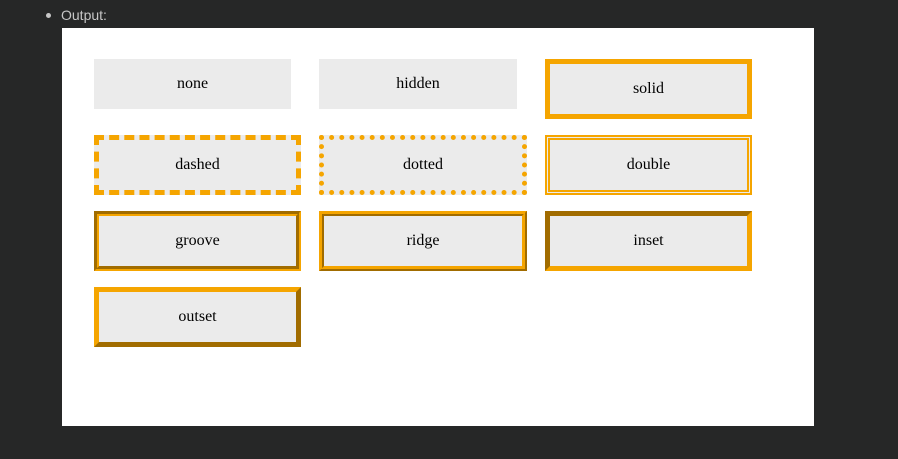 The image size is (898, 459). What do you see at coordinates (84, 15) in the screenshot?
I see `output-label-text: Output:` at bounding box center [84, 15].